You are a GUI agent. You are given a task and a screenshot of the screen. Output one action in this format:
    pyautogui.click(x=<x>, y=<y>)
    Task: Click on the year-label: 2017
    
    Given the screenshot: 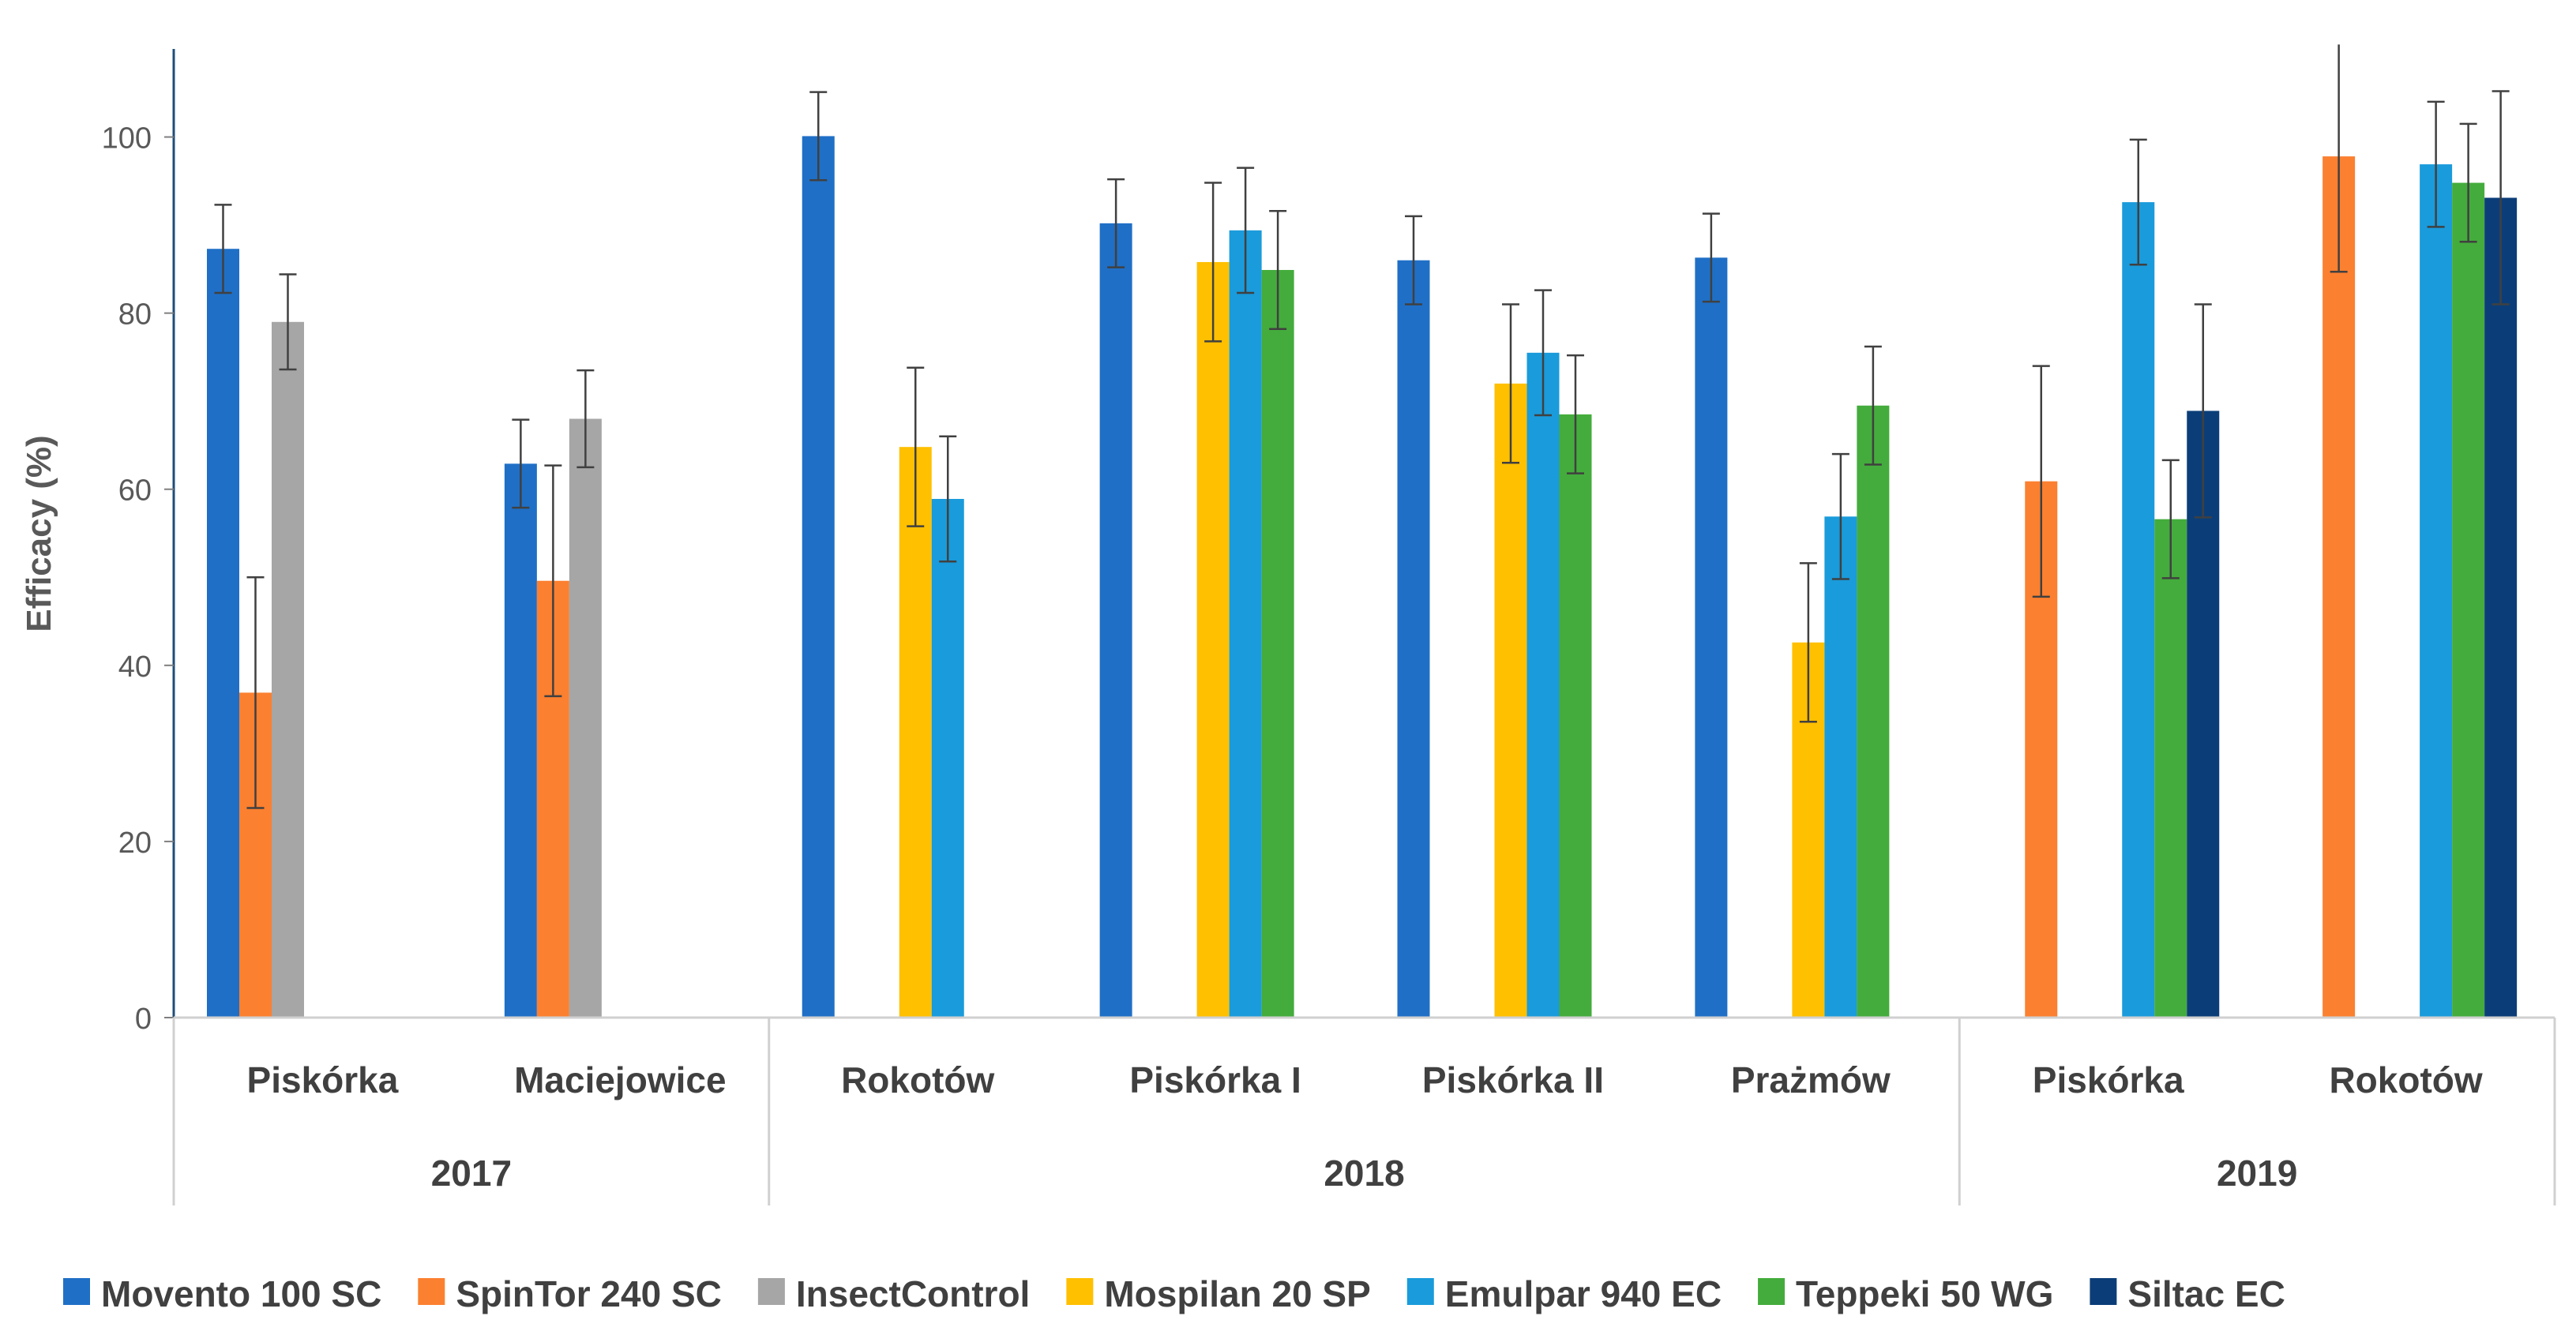 What is the action you would take?
    pyautogui.click(x=471, y=1173)
    